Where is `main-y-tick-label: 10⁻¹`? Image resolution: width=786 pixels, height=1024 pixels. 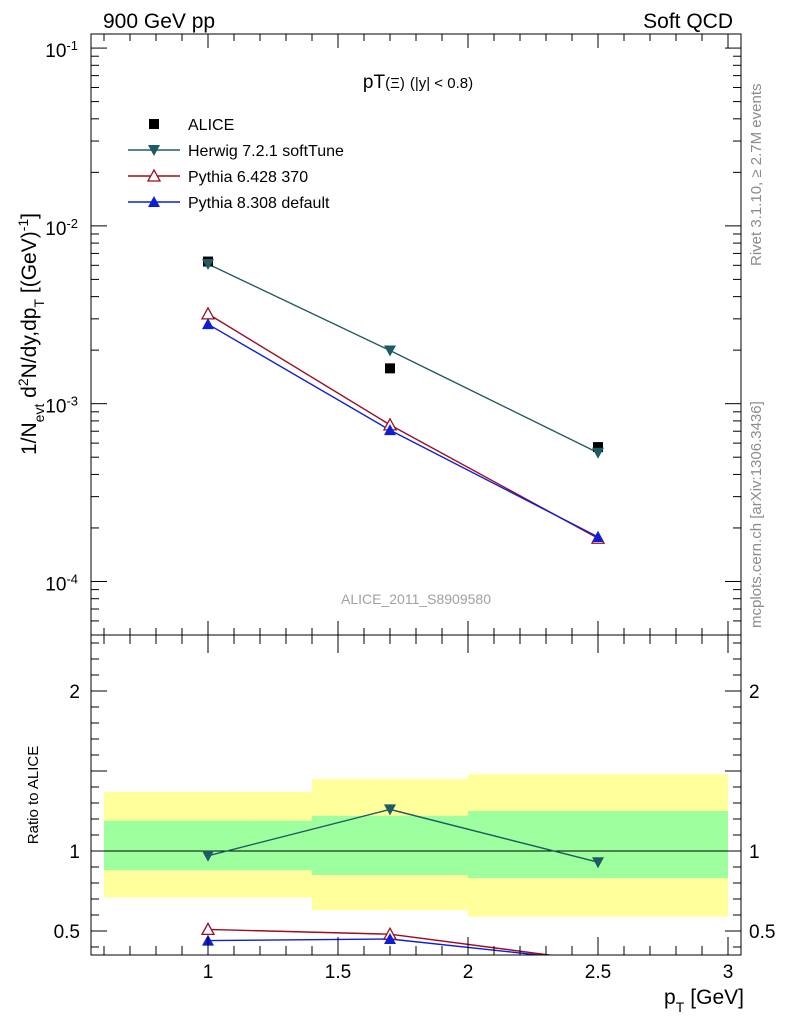 main-y-tick-label: 10⁻¹ is located at coordinates (61, 50).